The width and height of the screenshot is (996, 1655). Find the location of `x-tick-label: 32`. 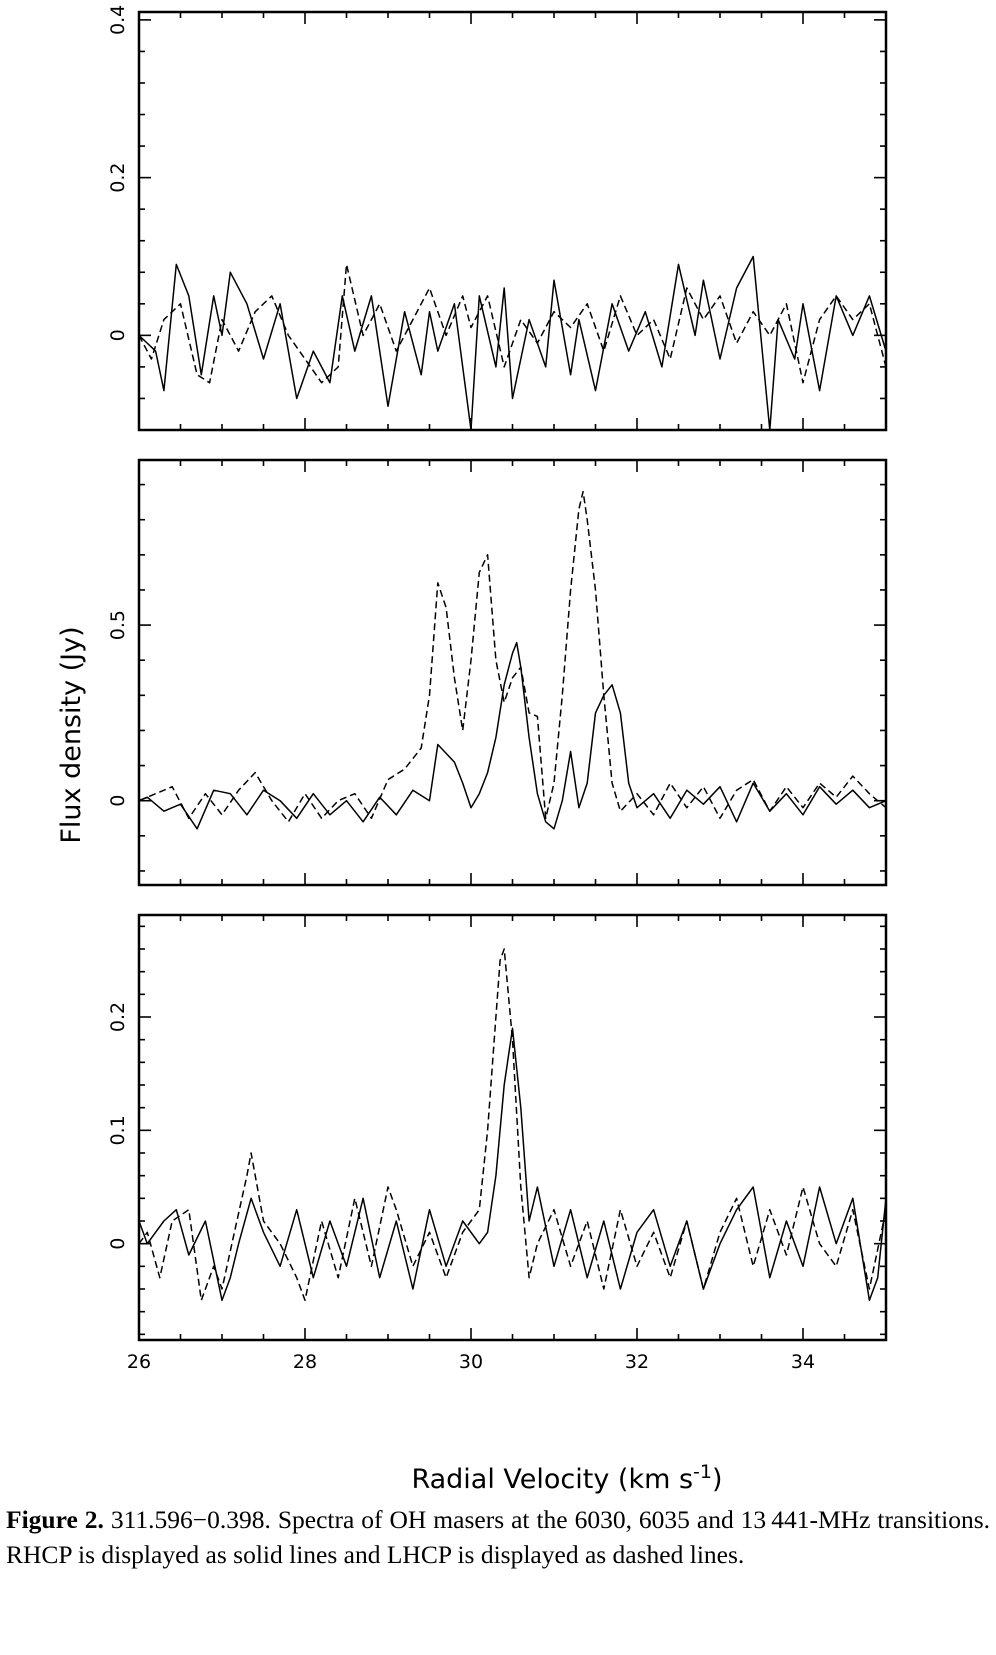

x-tick-label: 32 is located at coordinates (637, 1362).